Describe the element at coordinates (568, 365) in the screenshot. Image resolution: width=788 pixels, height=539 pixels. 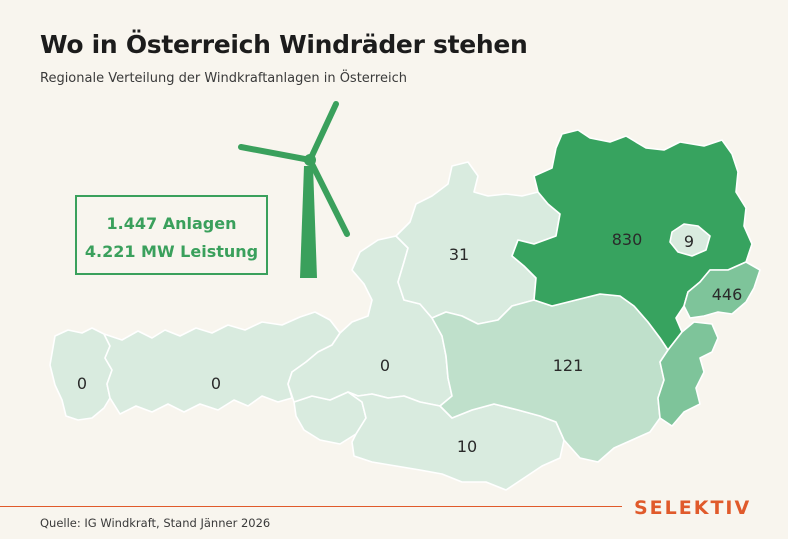
I see `label-steiermark: 121` at that location.